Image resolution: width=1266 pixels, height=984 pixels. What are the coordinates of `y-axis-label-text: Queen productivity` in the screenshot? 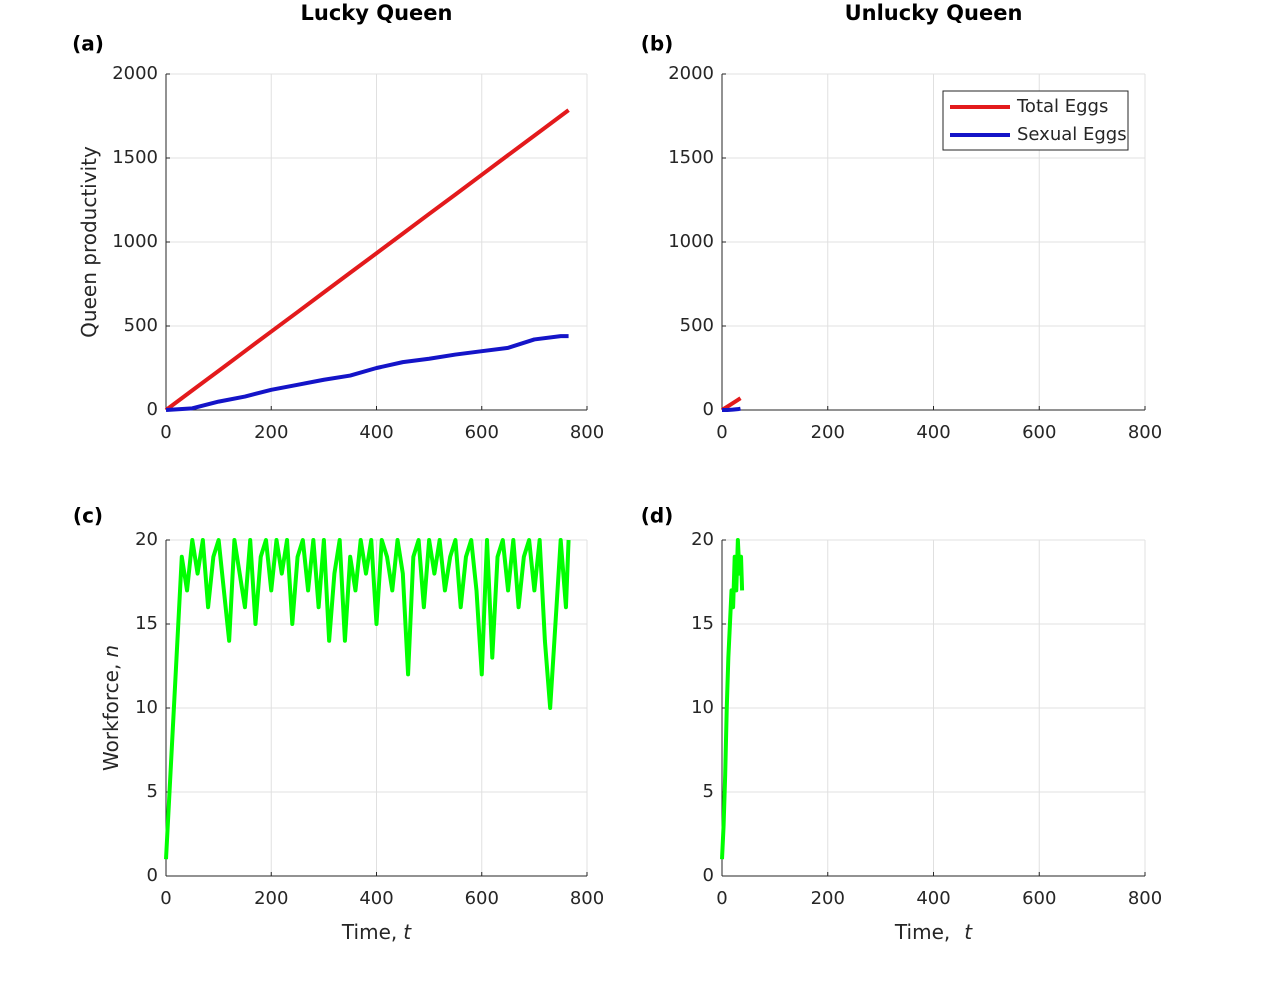 It's located at (89, 242).